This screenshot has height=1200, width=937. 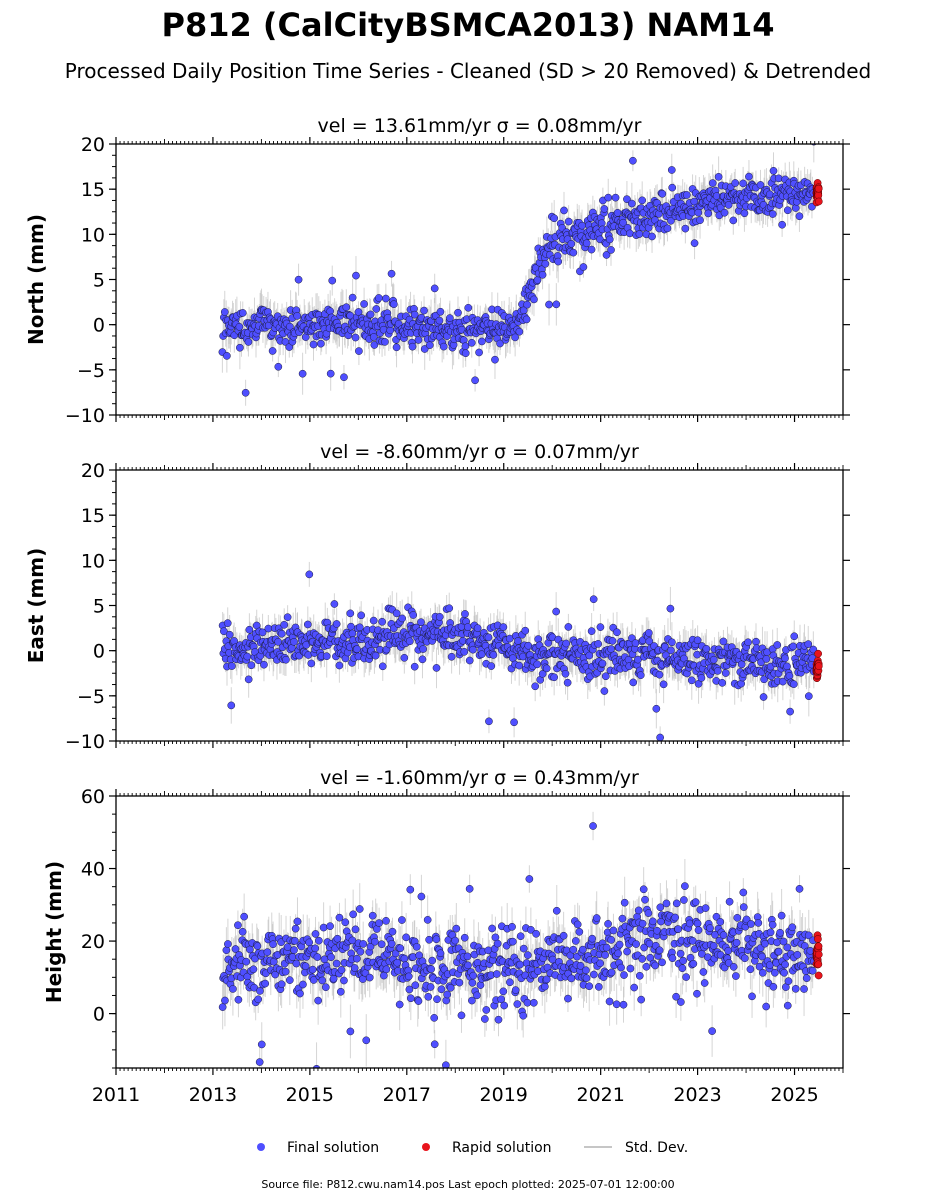 What do you see at coordinates (54, 932) in the screenshot?
I see `y-axis-label: Height (mm)` at bounding box center [54, 932].